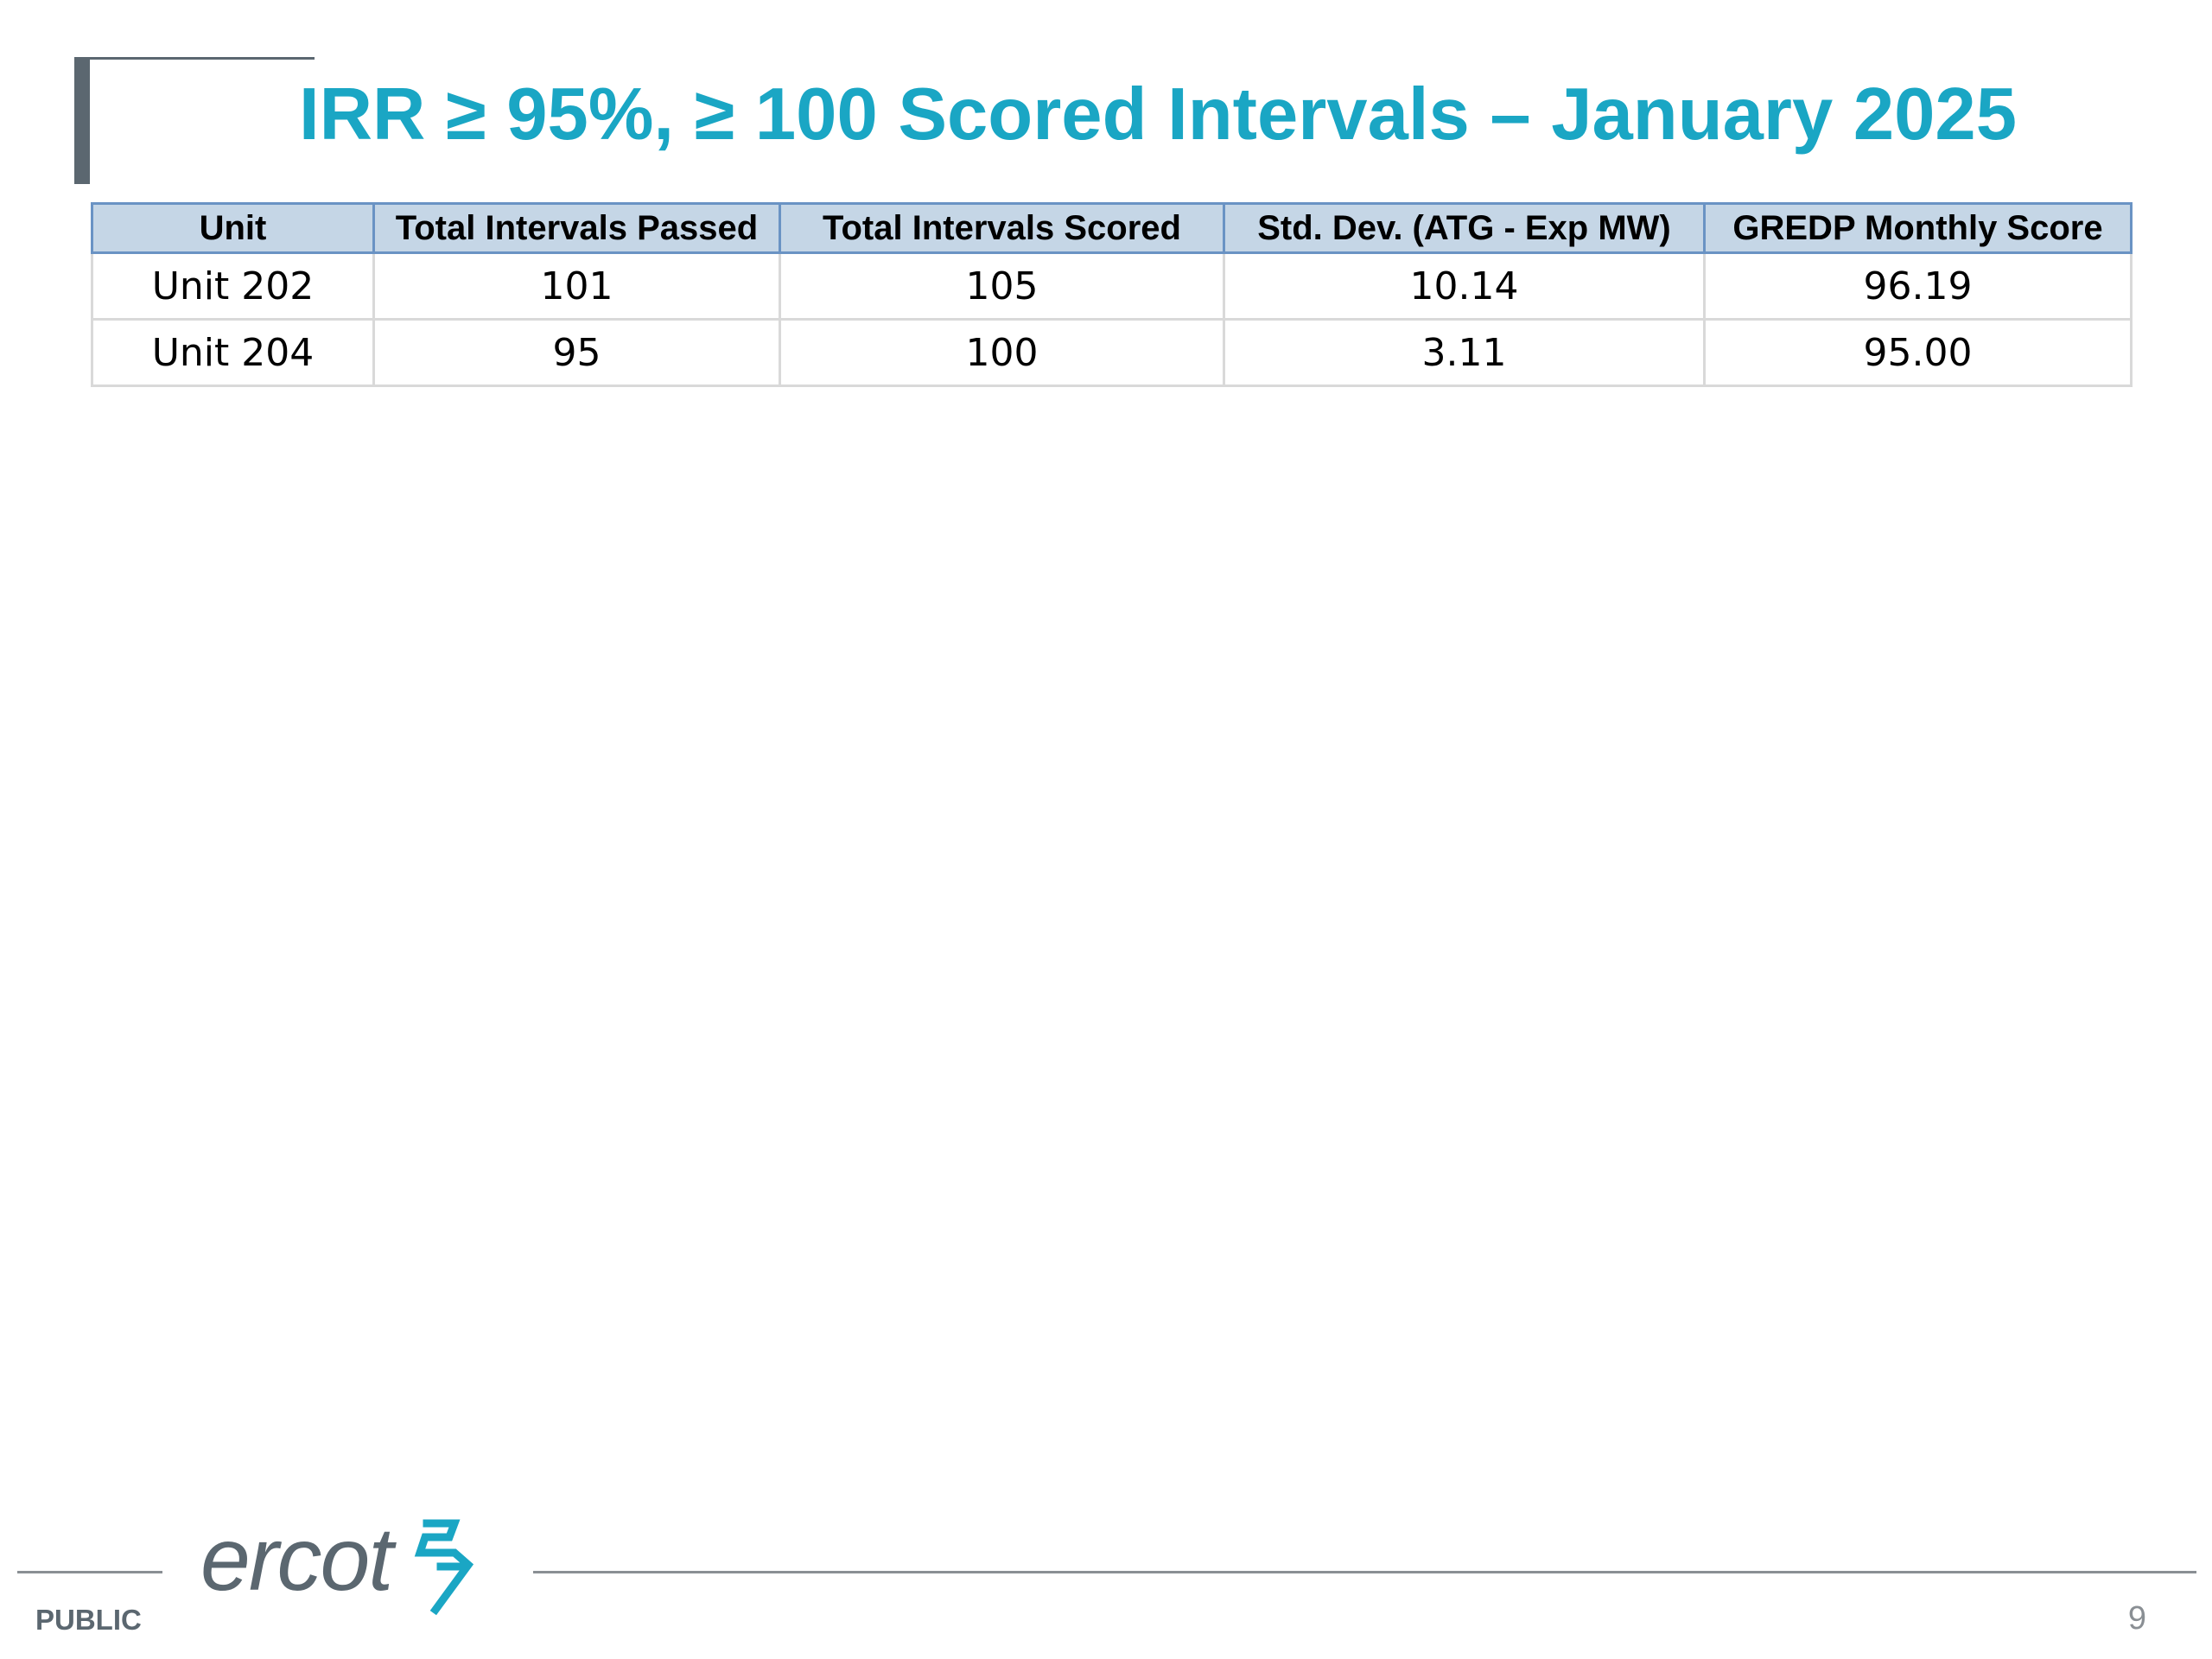 The image size is (2212, 1659). I want to click on logo-wordmark: ercot, so click(296, 1560).